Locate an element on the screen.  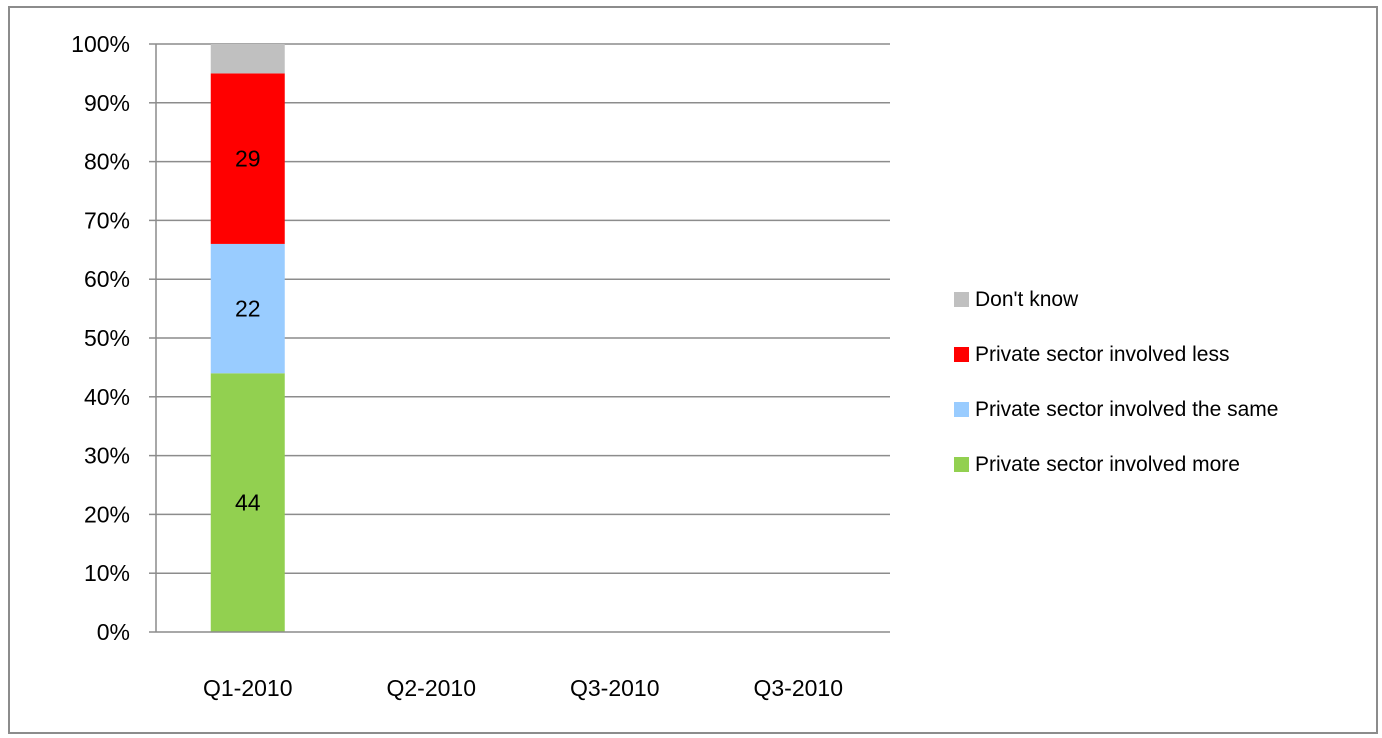
legend-item: Private sector involved the same is located at coordinates (1168, 409).